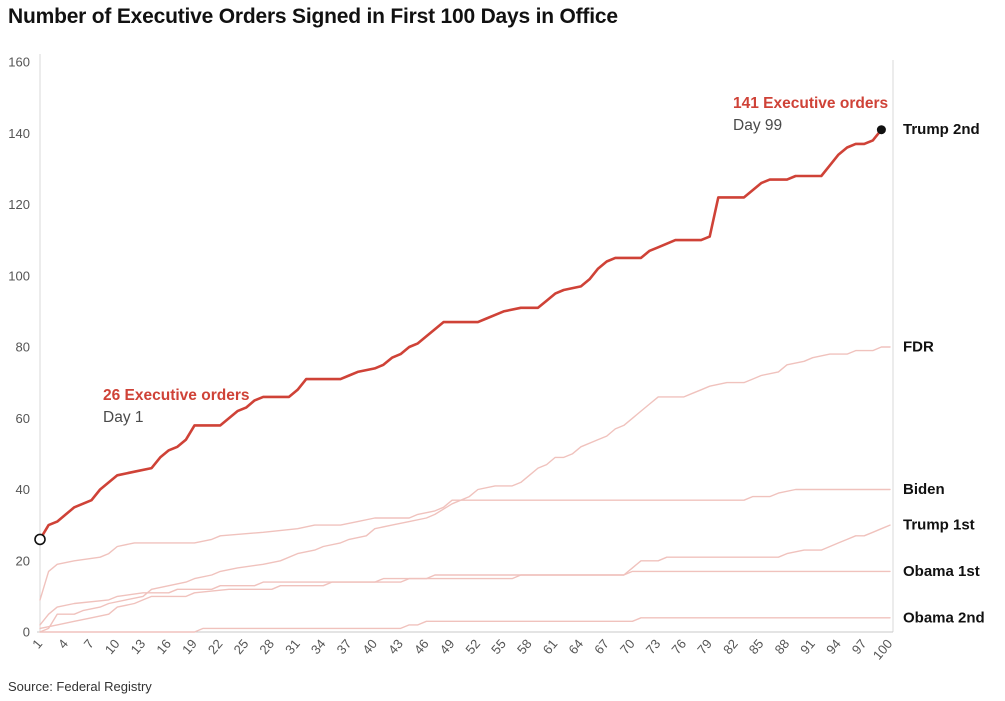 The width and height of the screenshot is (1005, 701). I want to click on series-line-trump-1st, so click(465, 577).